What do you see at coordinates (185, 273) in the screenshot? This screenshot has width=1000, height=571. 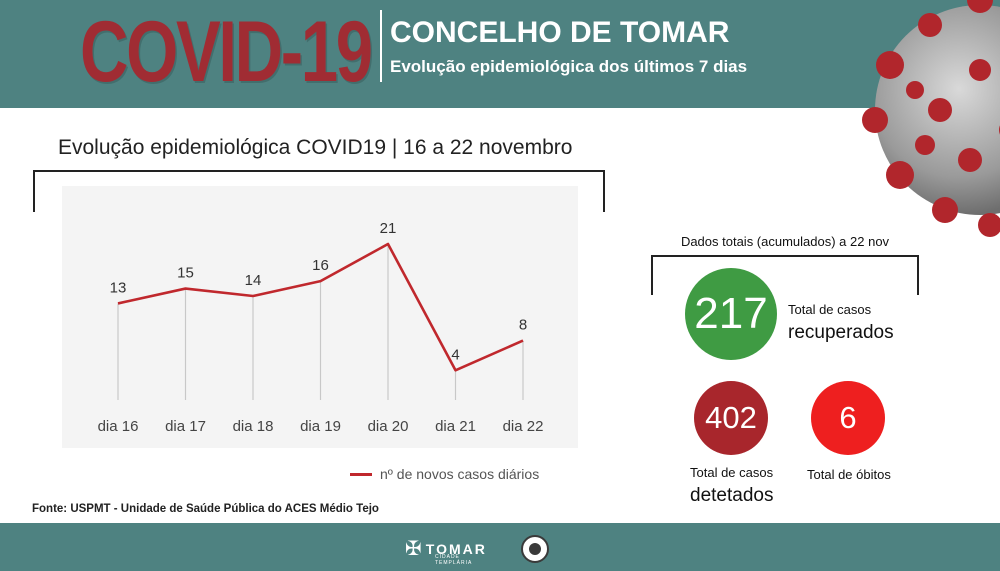 I see `data-label: 15` at bounding box center [185, 273].